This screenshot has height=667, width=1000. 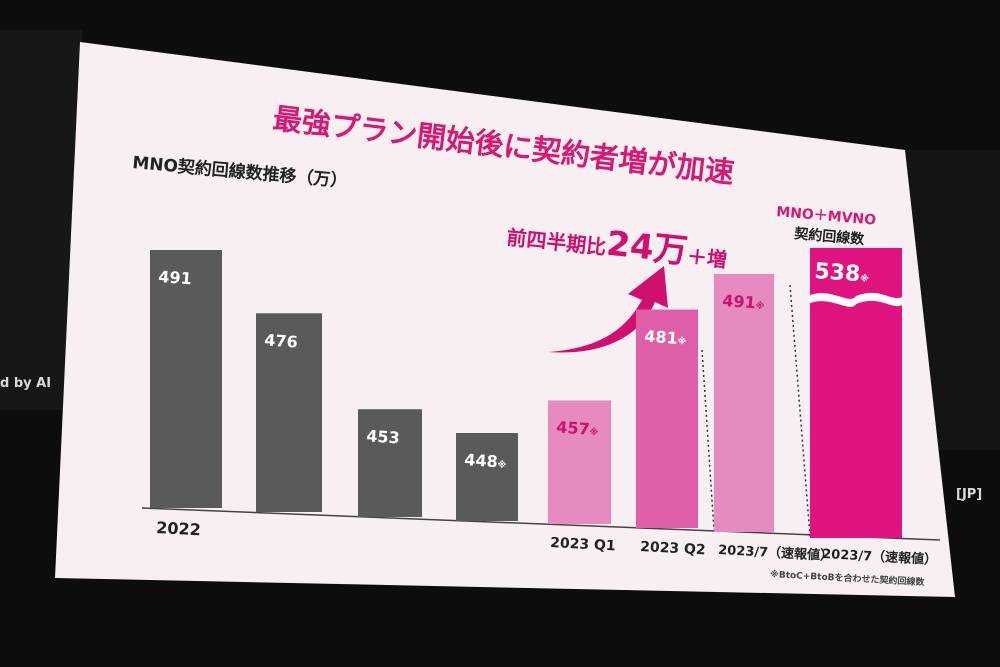 I want to click on growth-arrow, so click(x=608, y=309).